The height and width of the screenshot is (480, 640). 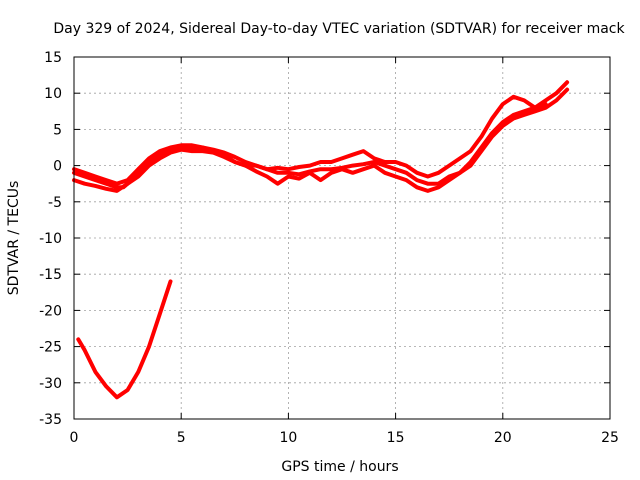 What do you see at coordinates (55, 203) in the screenshot?
I see `y-tick-label: -5` at bounding box center [55, 203].